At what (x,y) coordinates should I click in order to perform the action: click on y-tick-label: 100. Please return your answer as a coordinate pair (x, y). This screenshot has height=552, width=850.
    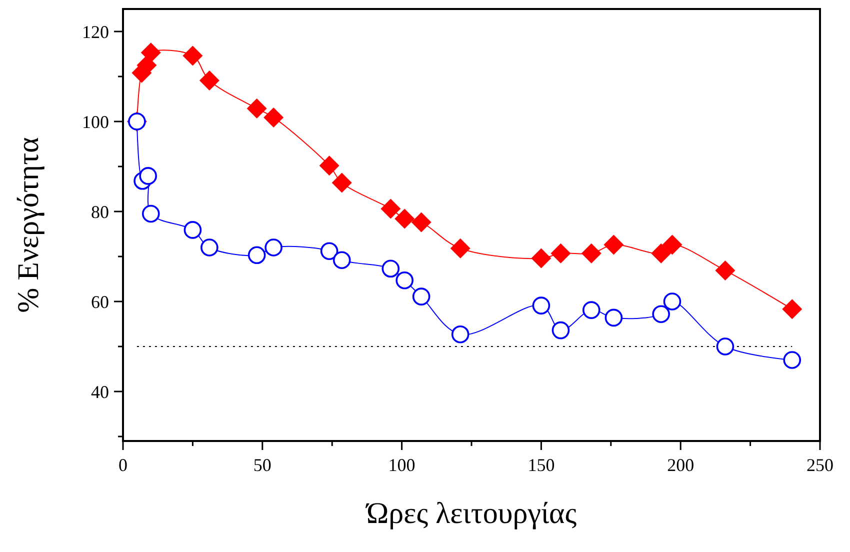
    Looking at the image, I should click on (95, 122).